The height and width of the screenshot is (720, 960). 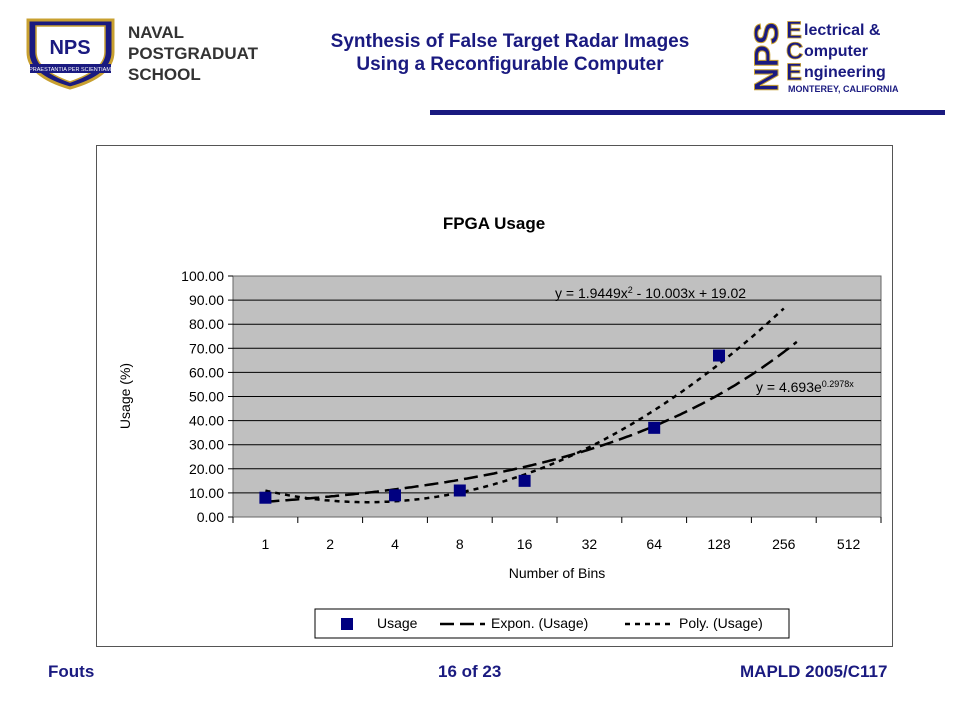 What do you see at coordinates (70, 70) in the screenshot?
I see `nps-motto: PRAESTANTIA PER SCIENTIAM` at bounding box center [70, 70].